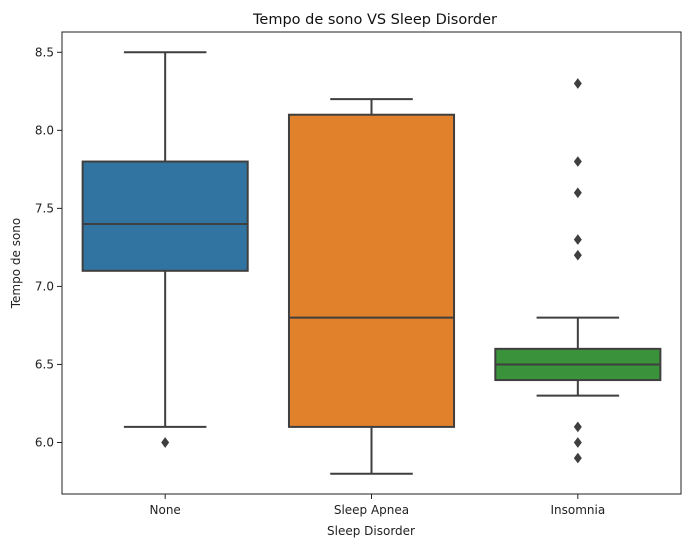 This screenshot has width=691, height=547. What do you see at coordinates (44, 130) in the screenshot?
I see `y-tick-label: 8.0` at bounding box center [44, 130].